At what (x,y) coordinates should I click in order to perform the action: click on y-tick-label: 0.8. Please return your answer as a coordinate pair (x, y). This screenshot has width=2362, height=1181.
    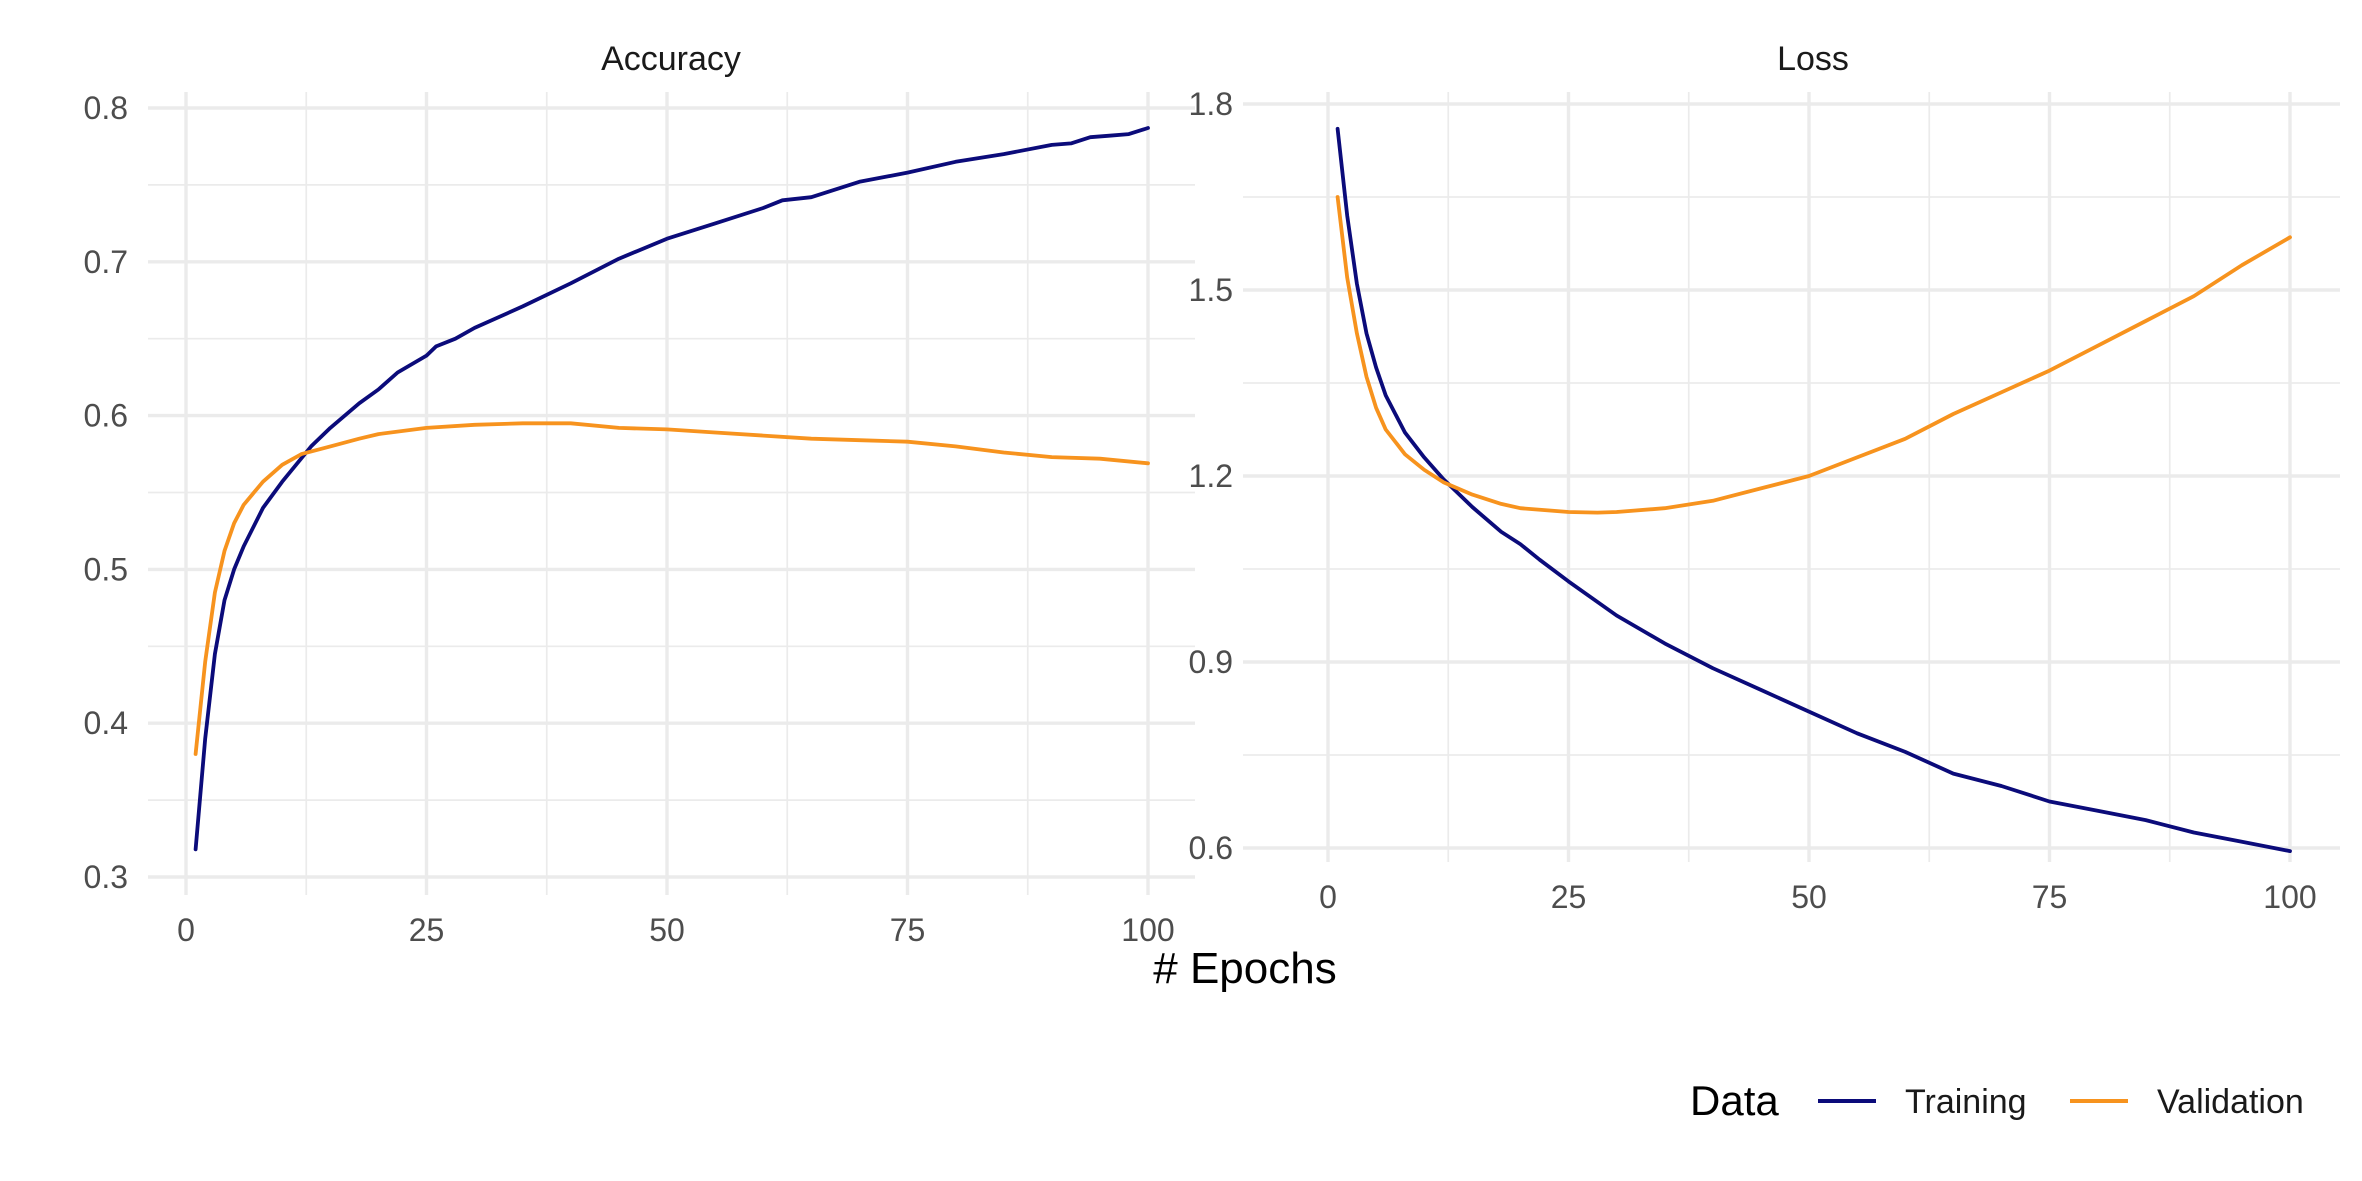
    Looking at the image, I should click on (106, 108).